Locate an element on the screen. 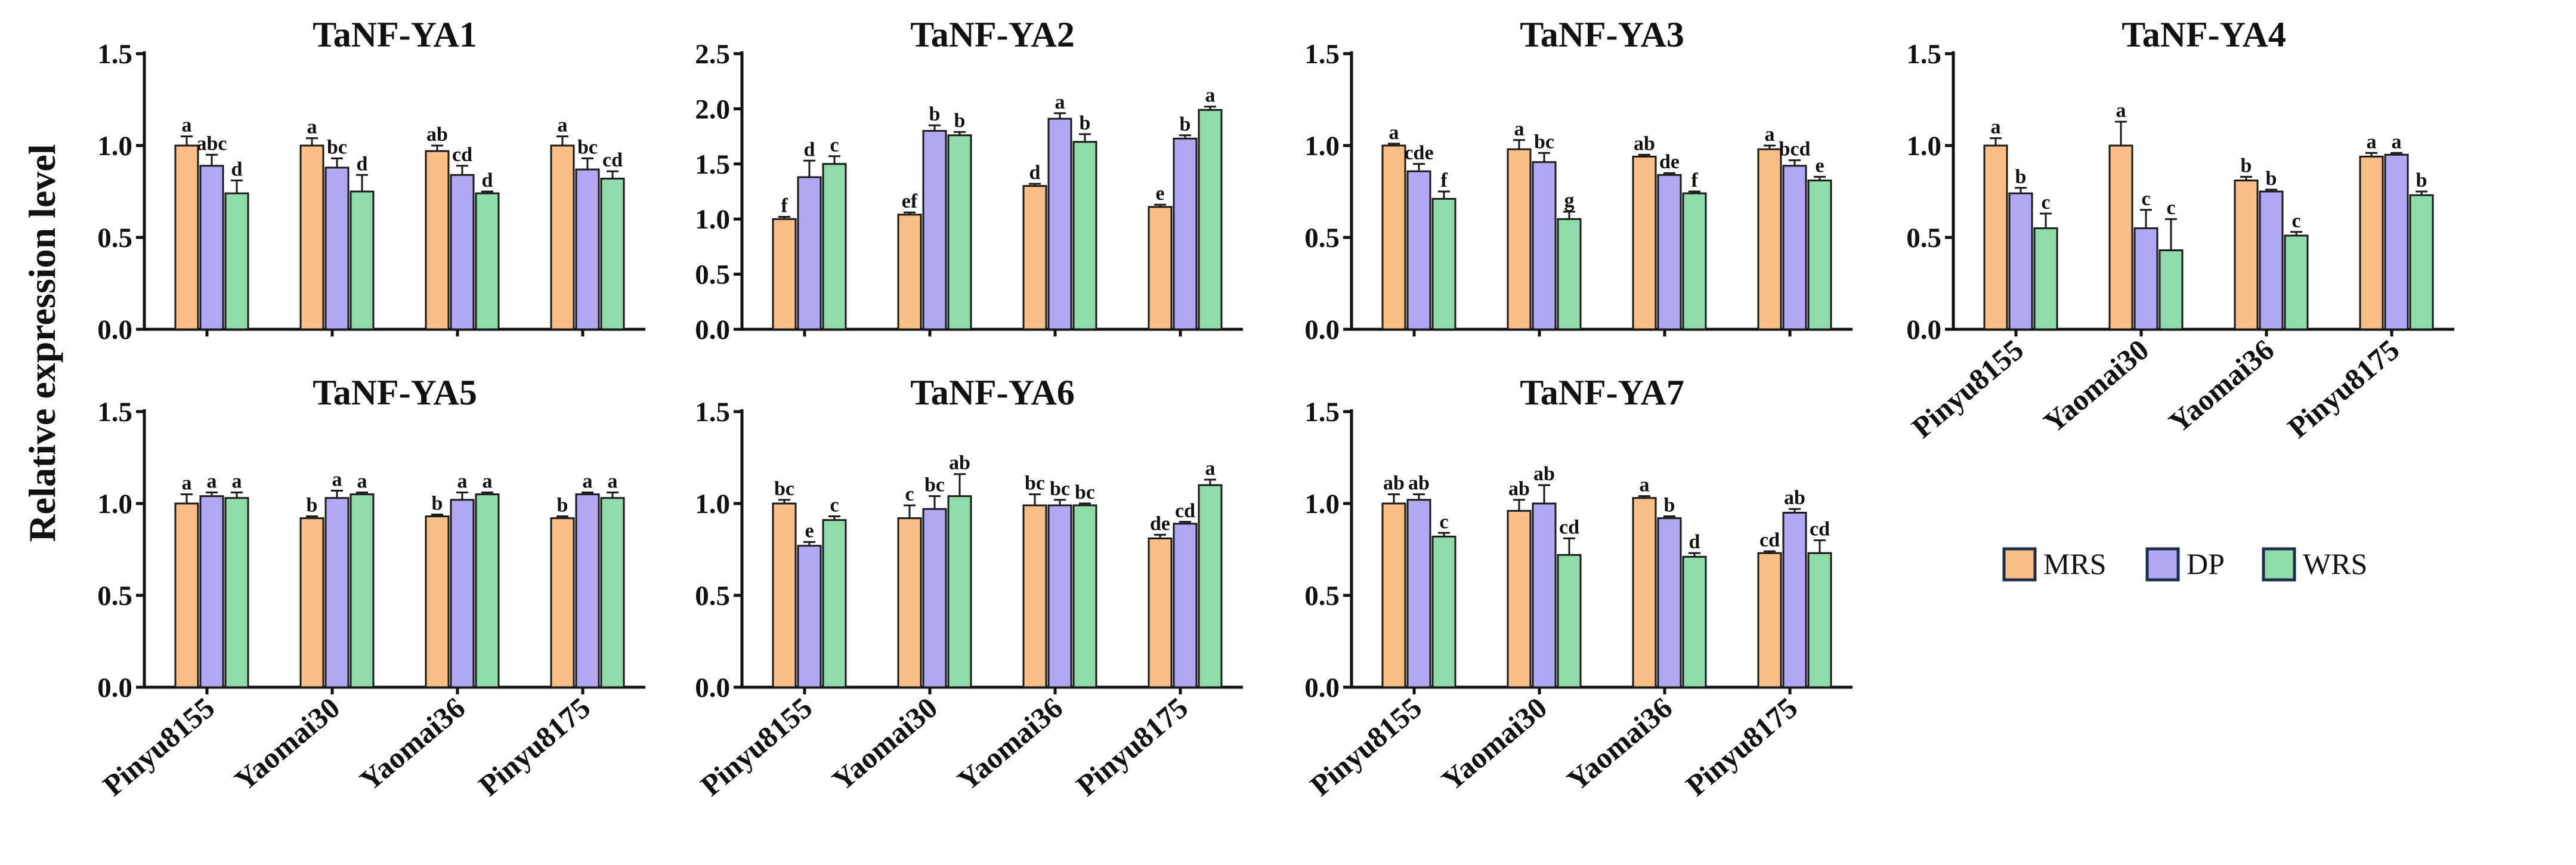  chart-title: TaNF-YA2 is located at coordinates (992, 34).